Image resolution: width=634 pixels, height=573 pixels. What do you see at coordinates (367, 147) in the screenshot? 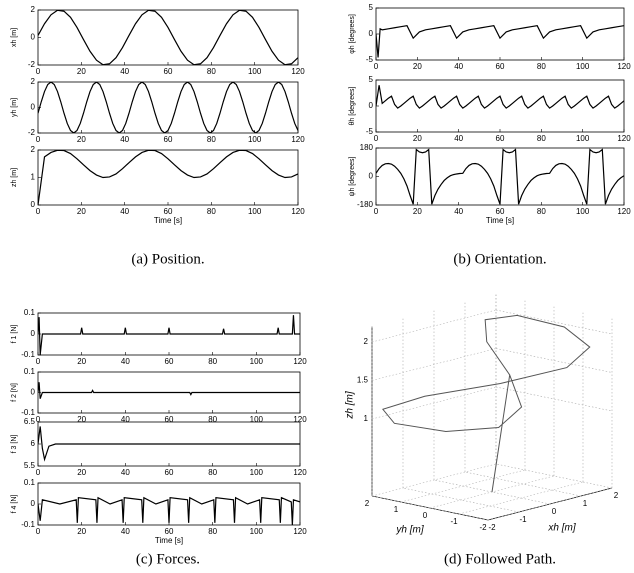
I see `y-tick-label: 180` at bounding box center [367, 147].